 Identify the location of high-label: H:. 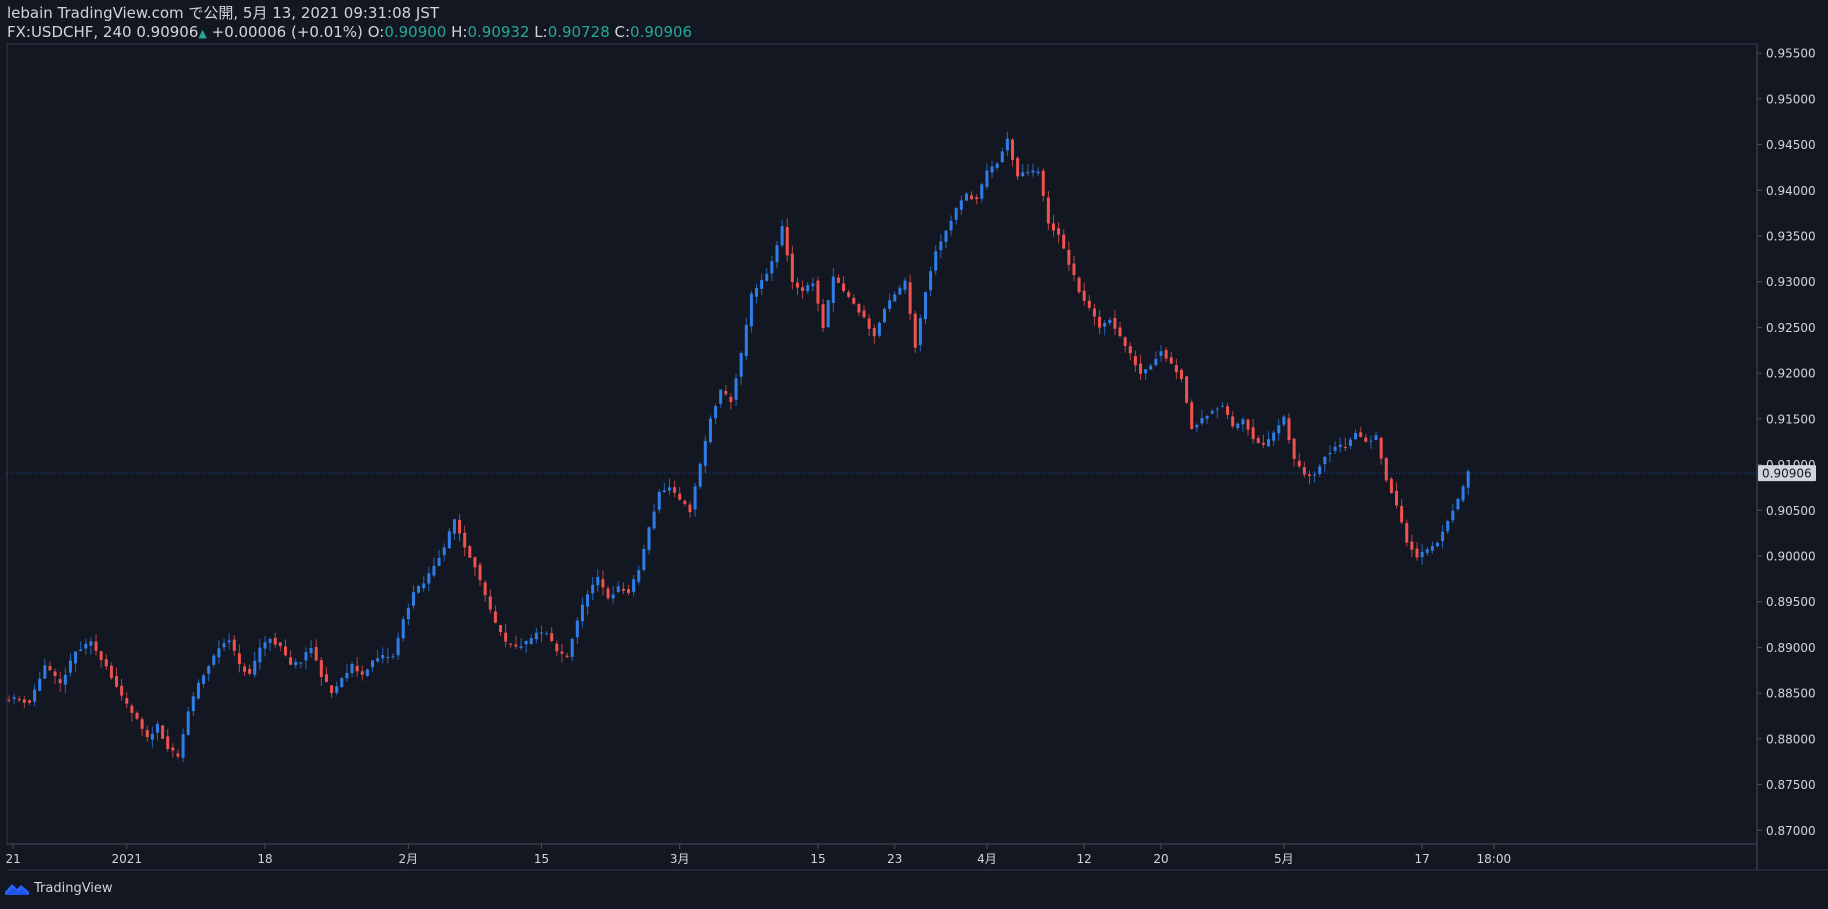
(459, 32).